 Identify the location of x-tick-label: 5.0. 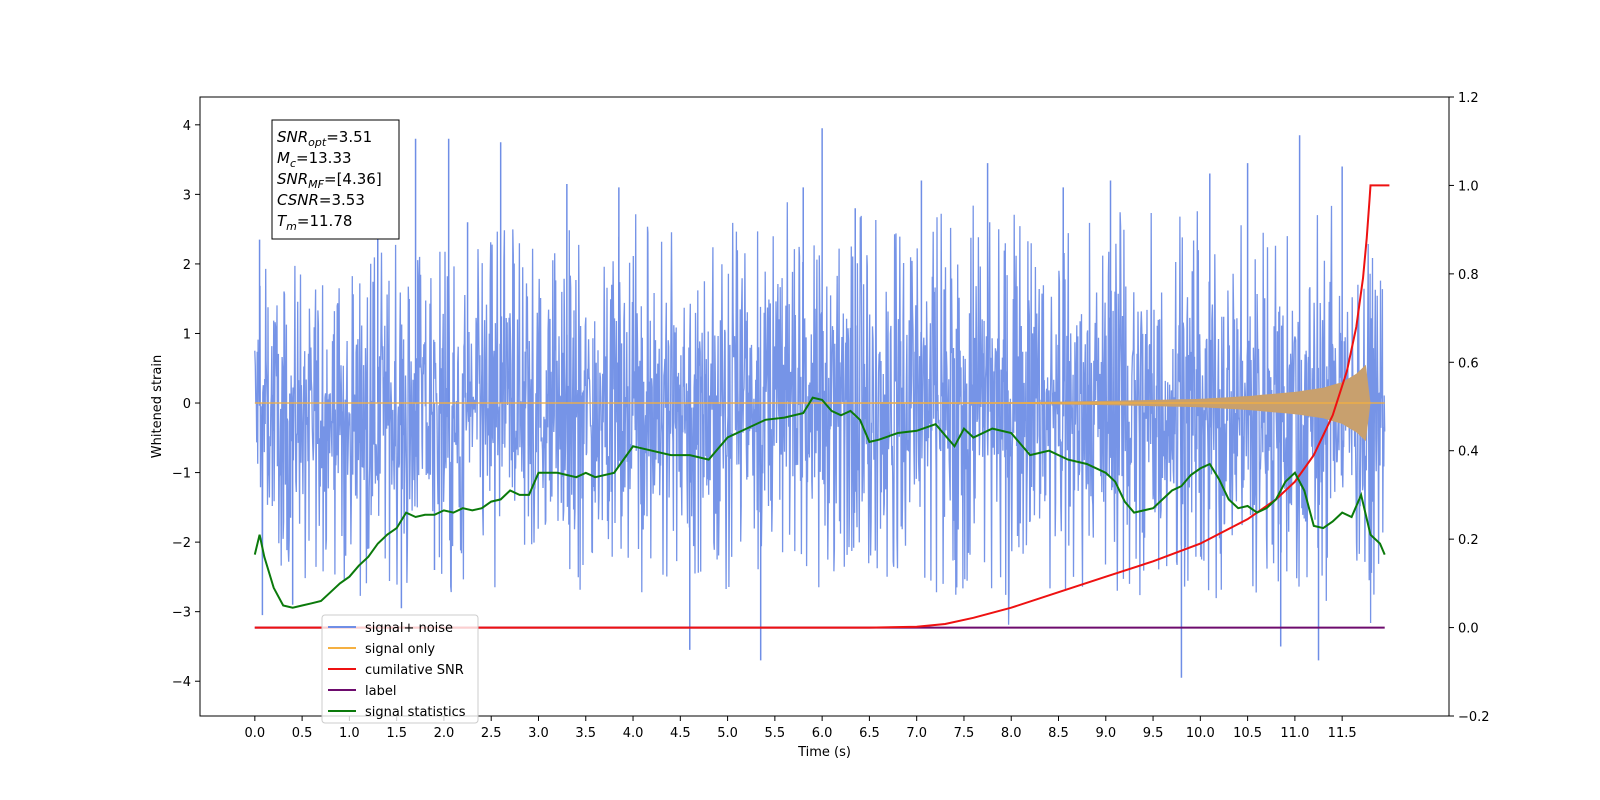
(727, 733).